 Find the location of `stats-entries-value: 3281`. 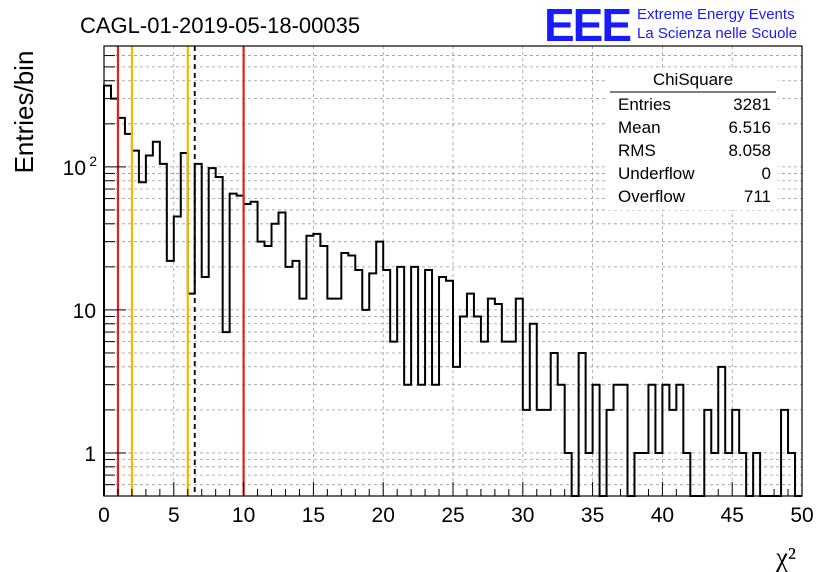

stats-entries-value: 3281 is located at coordinates (752, 104).